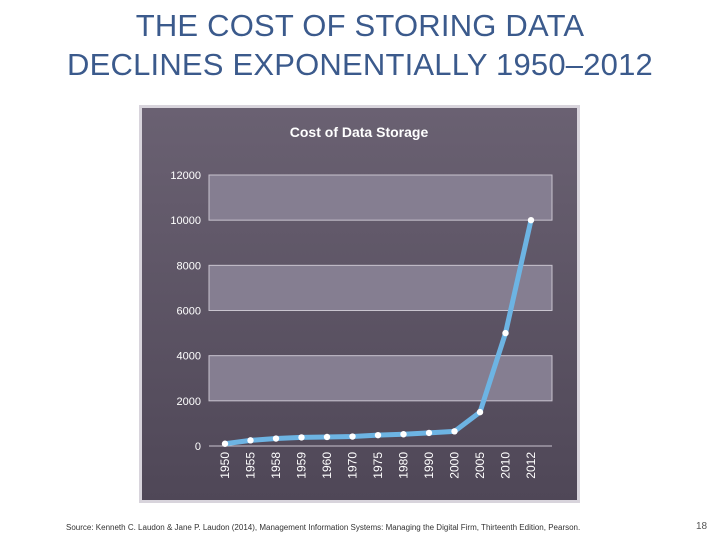 This screenshot has width=720, height=540. Describe the element at coordinates (276, 465) in the screenshot. I see `x-tick-label: 1958` at that location.